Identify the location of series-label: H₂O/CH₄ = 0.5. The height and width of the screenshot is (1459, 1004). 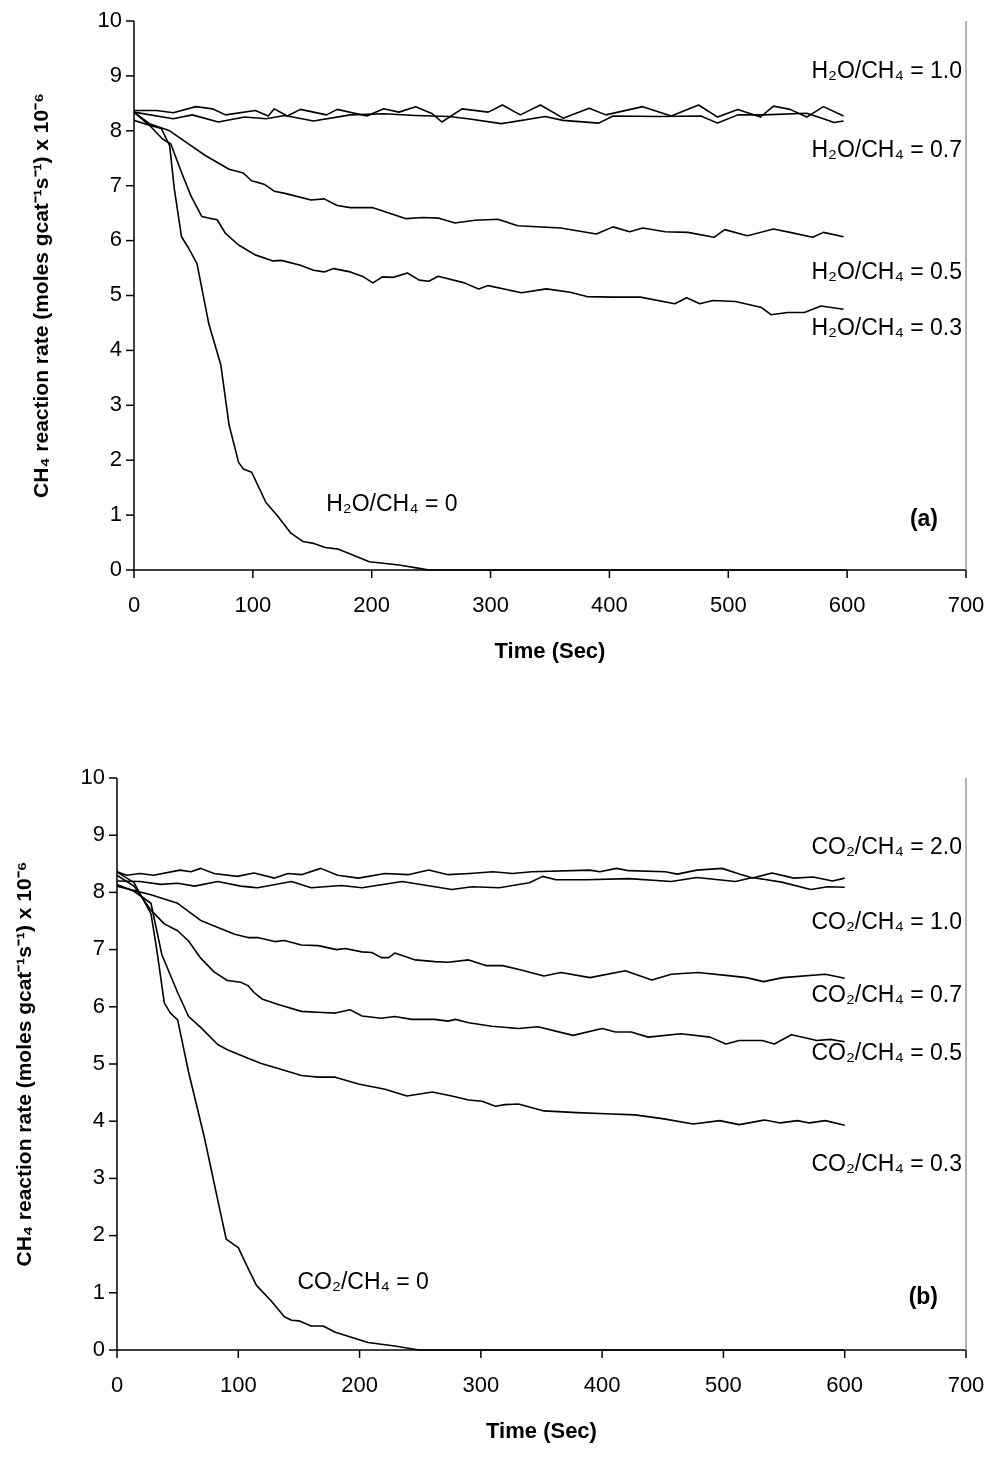
(886, 270).